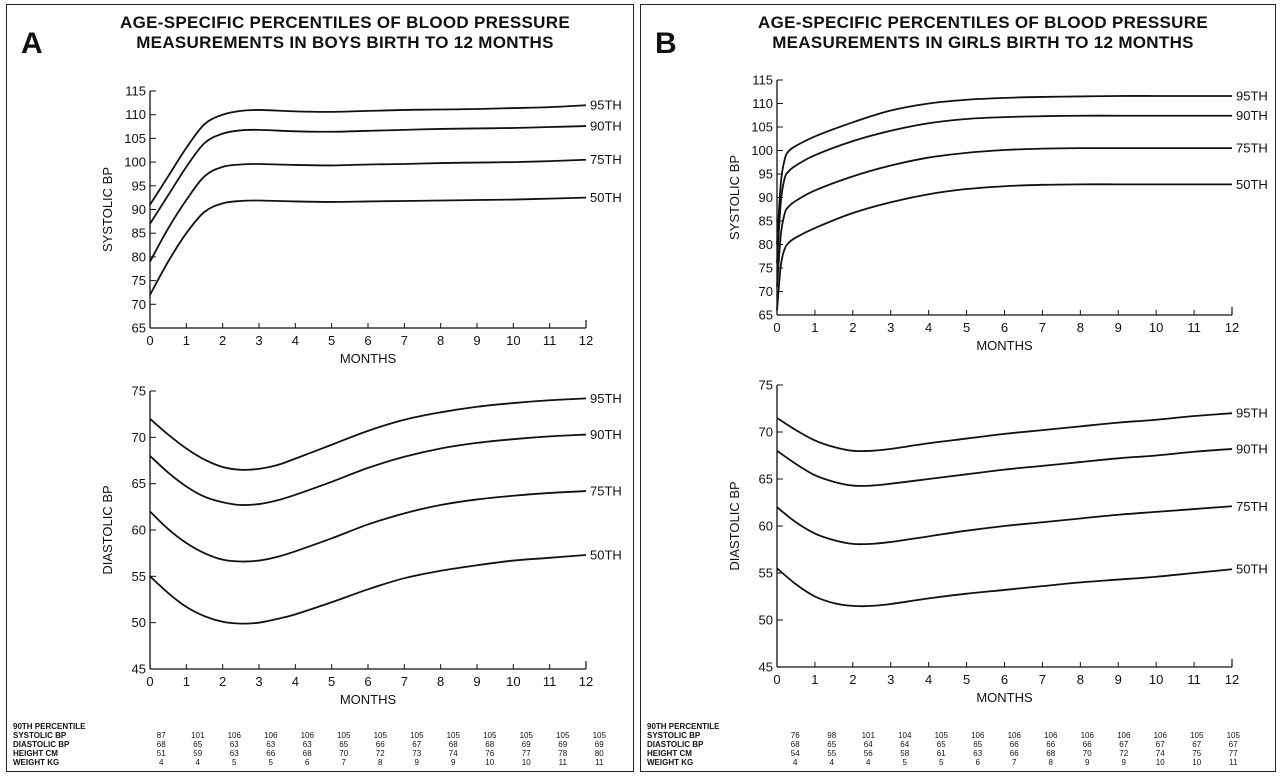 The width and height of the screenshot is (1282, 778). Describe the element at coordinates (795, 753) in the screenshot. I see `table-cell: 54` at that location.